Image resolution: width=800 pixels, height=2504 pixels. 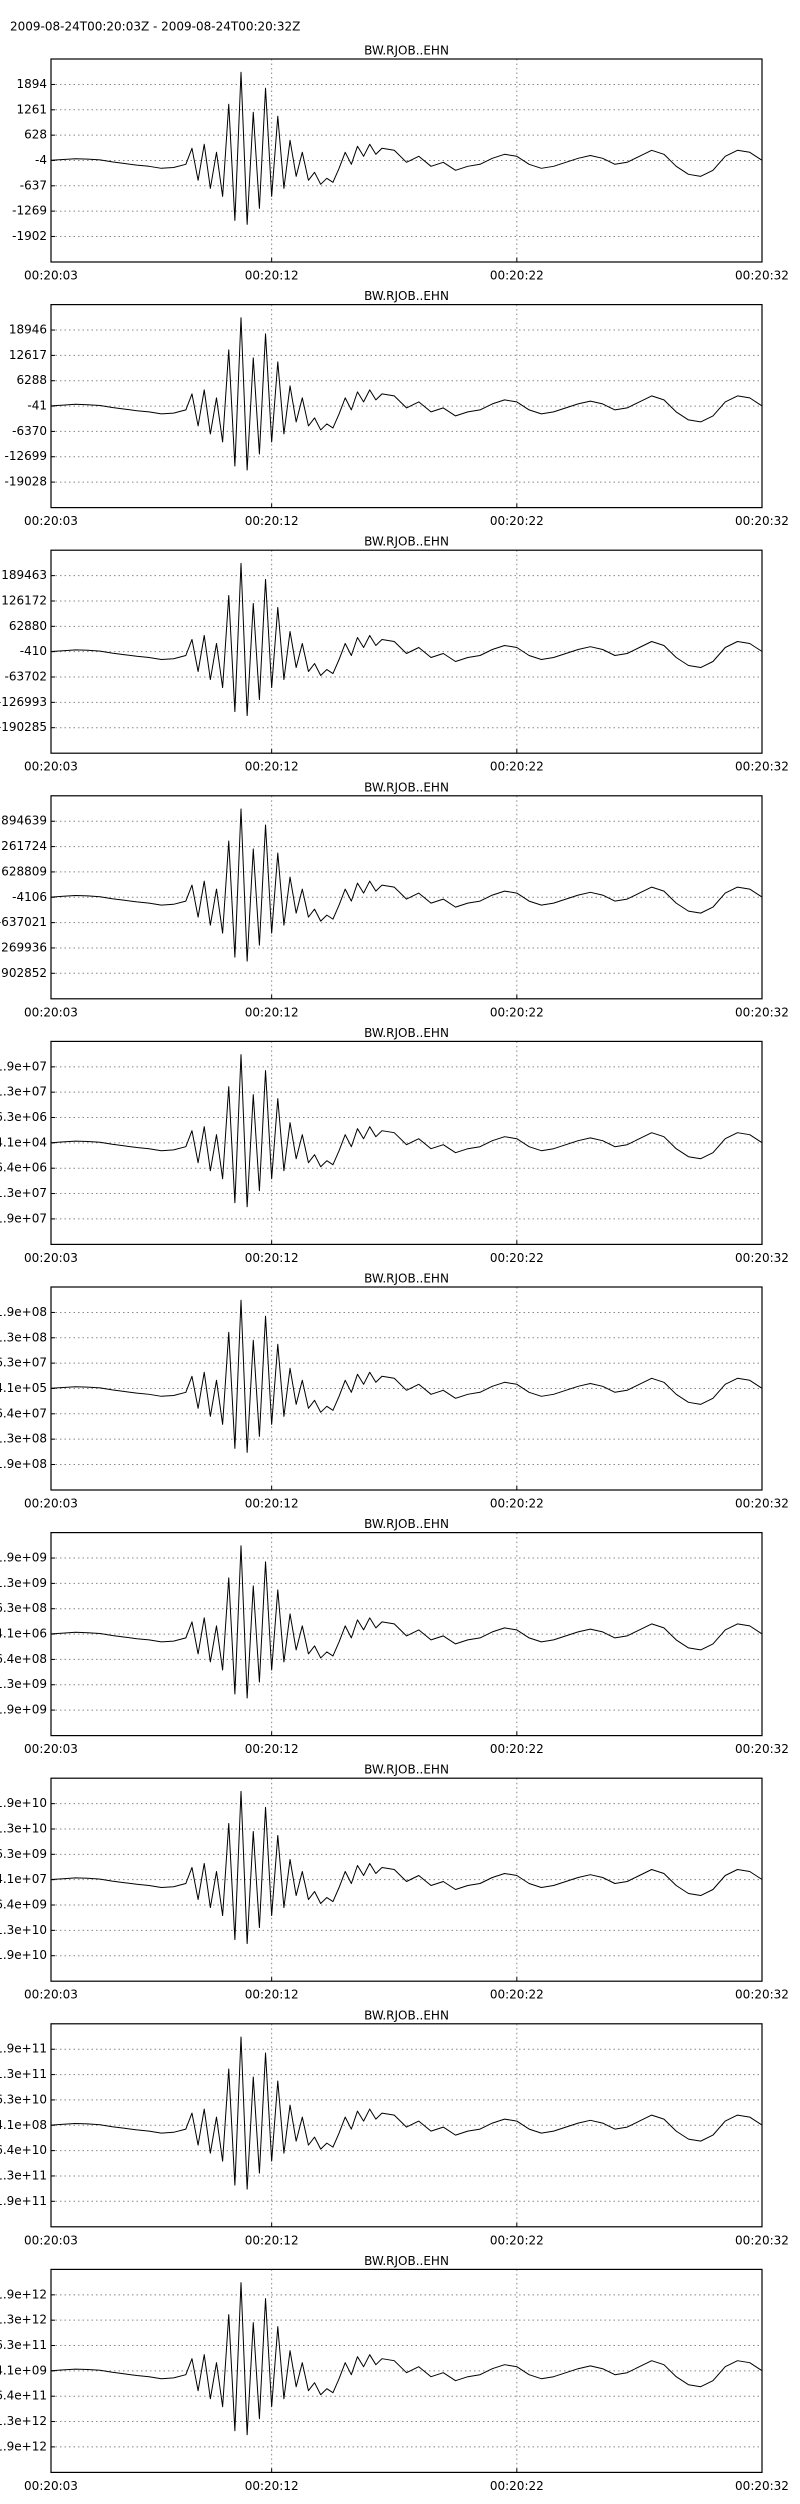 What do you see at coordinates (23, 2125) in the screenshot?
I see `y-tick-label: -4.1e+08` at bounding box center [23, 2125].